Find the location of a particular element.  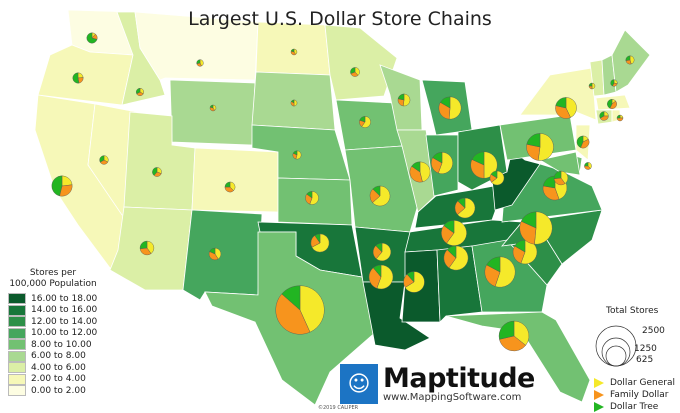

legend-row: 12.00 to 14.00 is located at coordinates (53, 322).